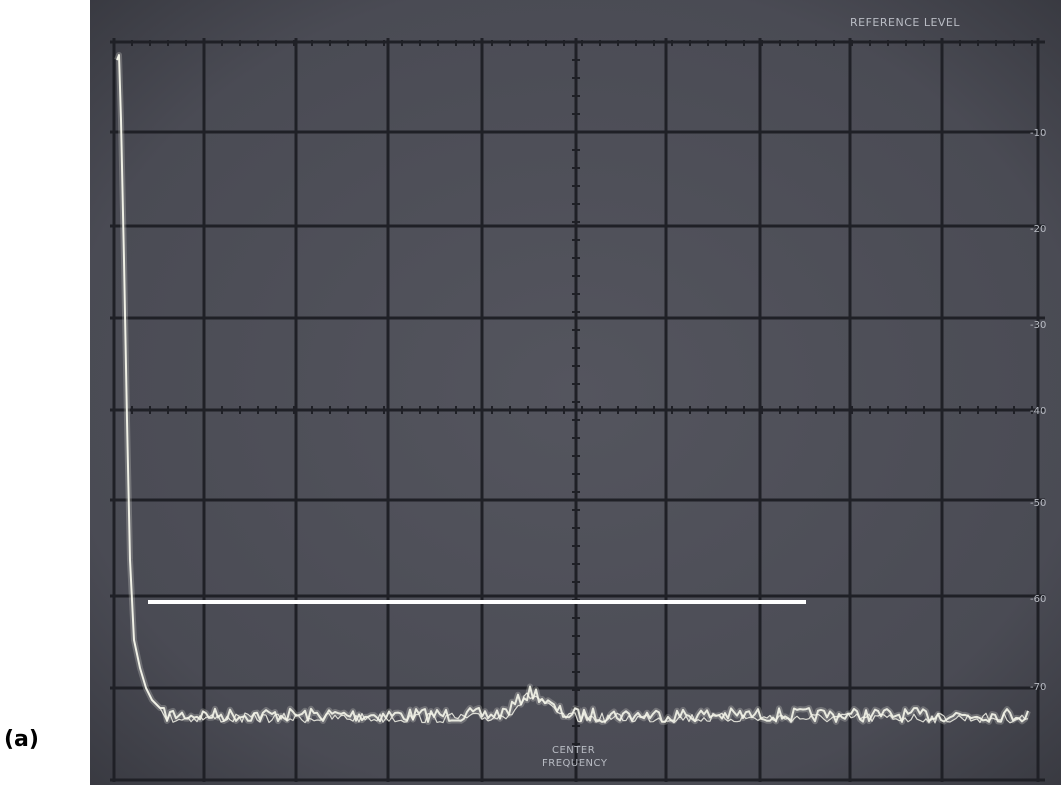  I want to click on scale-label: -10, so click(1038, 133).